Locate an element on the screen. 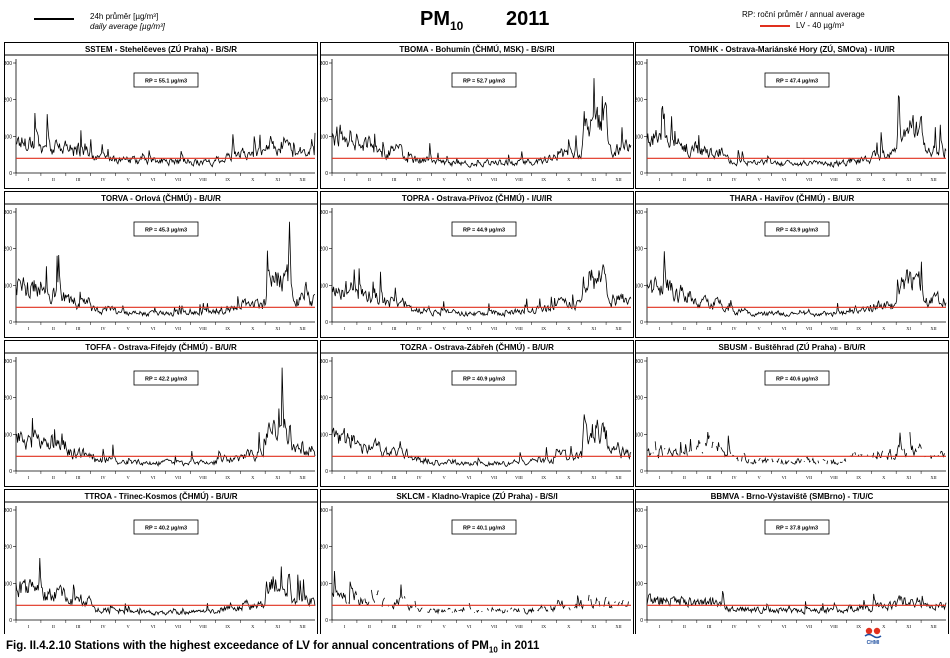 This screenshot has height=658, width=950. chmi-logo-icon: CHMI is located at coordinates (873, 636).